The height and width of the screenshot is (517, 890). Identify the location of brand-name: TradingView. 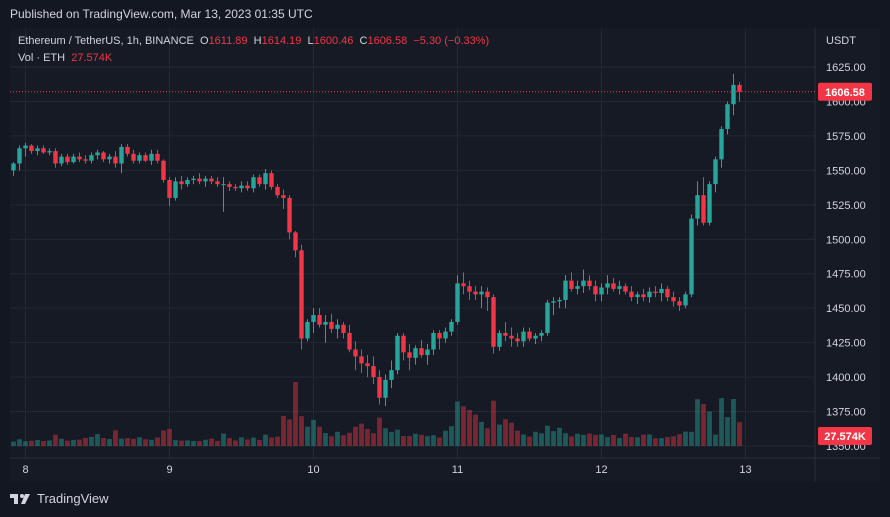
(73, 498).